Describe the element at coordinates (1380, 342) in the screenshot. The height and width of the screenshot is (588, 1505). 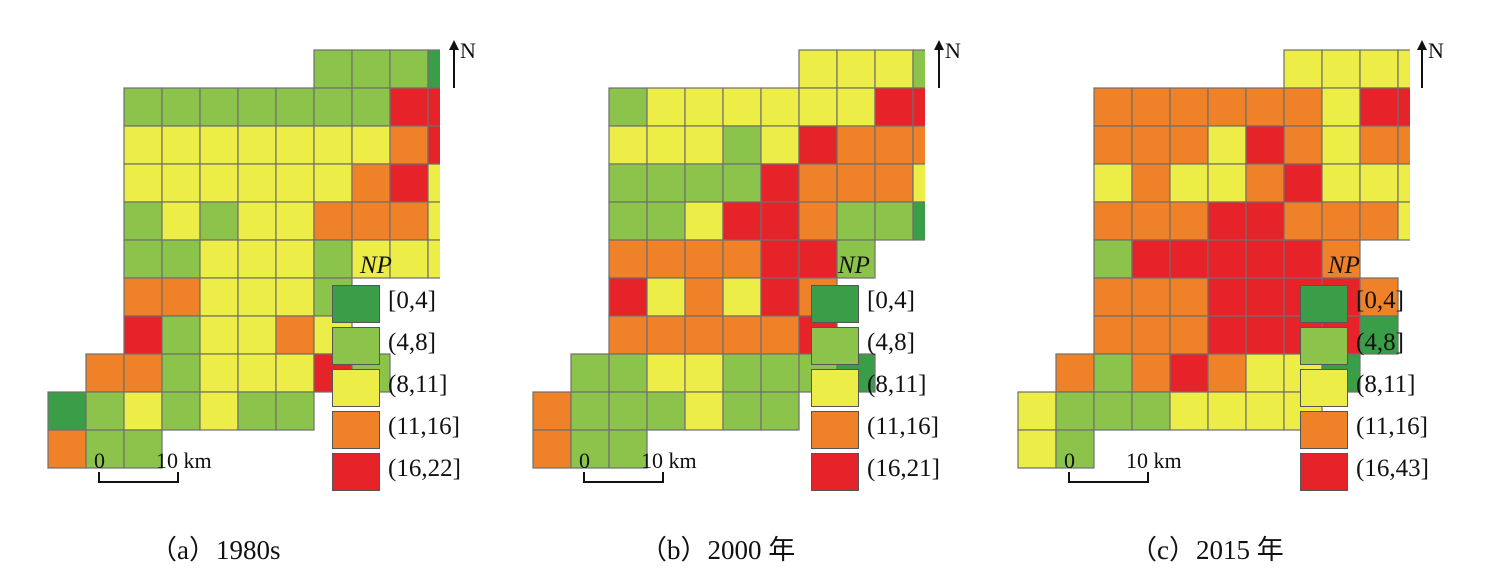
I see `legend-label: (4,8]` at that location.